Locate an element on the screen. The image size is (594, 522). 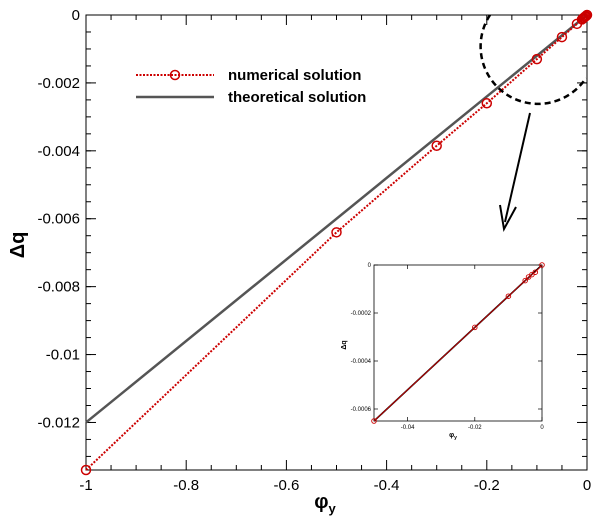
legend-marker-numerical is located at coordinates (175, 75).